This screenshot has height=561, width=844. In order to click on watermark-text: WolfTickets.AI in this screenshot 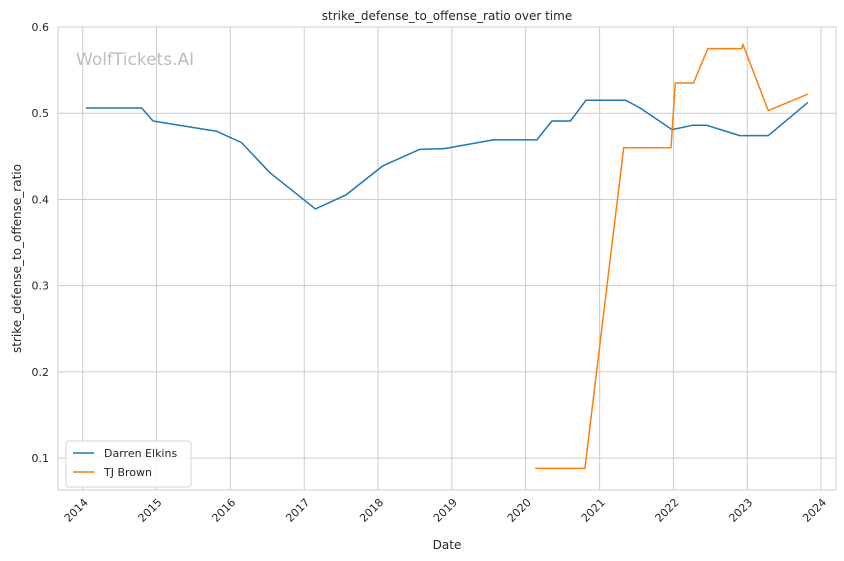, I will do `click(135, 60)`.